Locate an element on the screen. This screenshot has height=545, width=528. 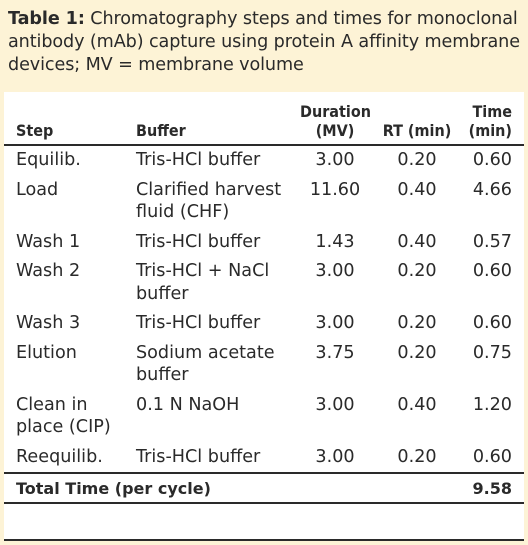
cell-buffer: Sodium acetate buffer is located at coordinates (205, 364).